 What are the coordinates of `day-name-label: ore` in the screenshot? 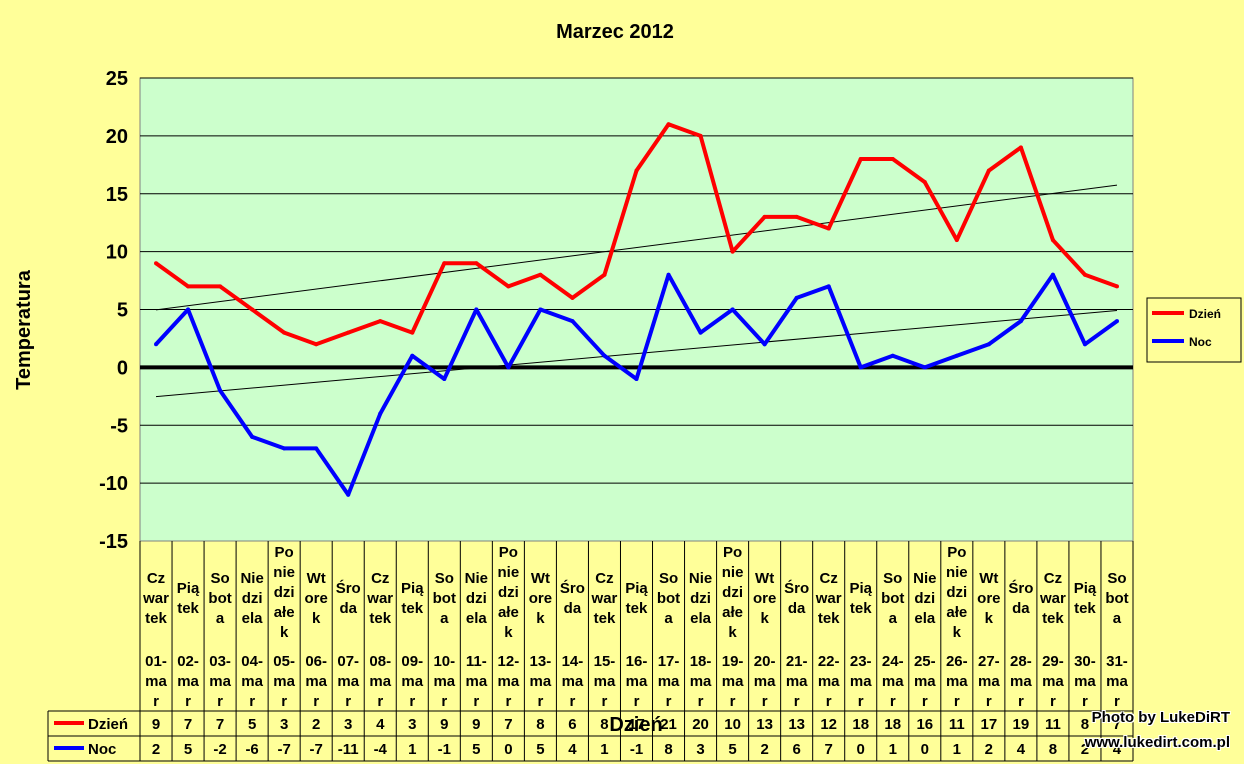 It's located at (988, 598).